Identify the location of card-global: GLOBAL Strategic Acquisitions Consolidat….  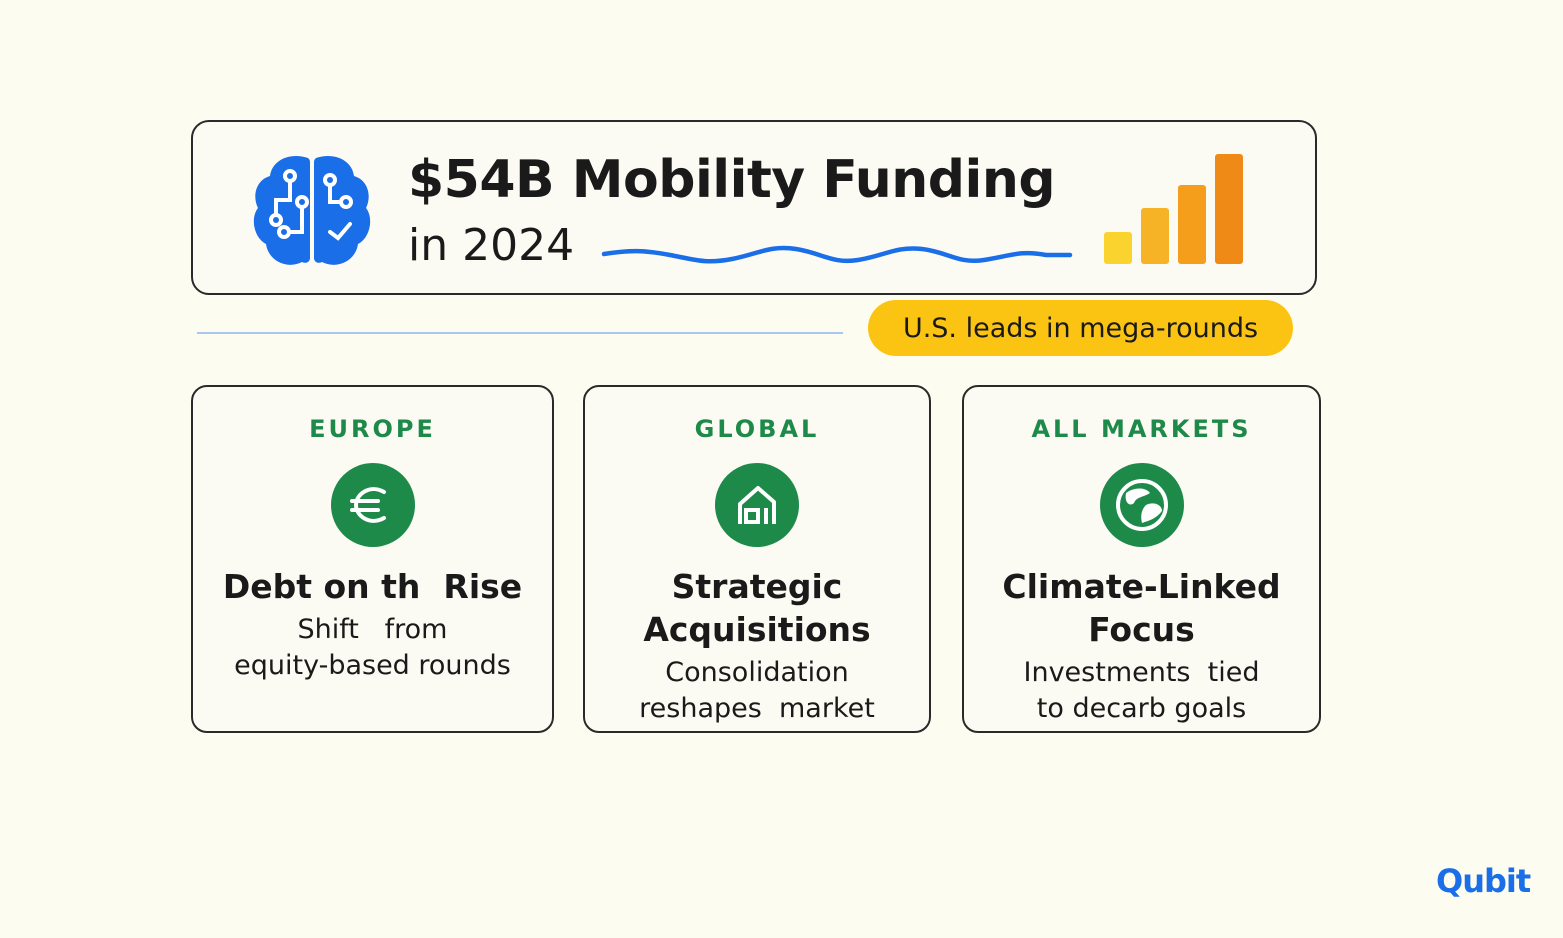
(757, 559).